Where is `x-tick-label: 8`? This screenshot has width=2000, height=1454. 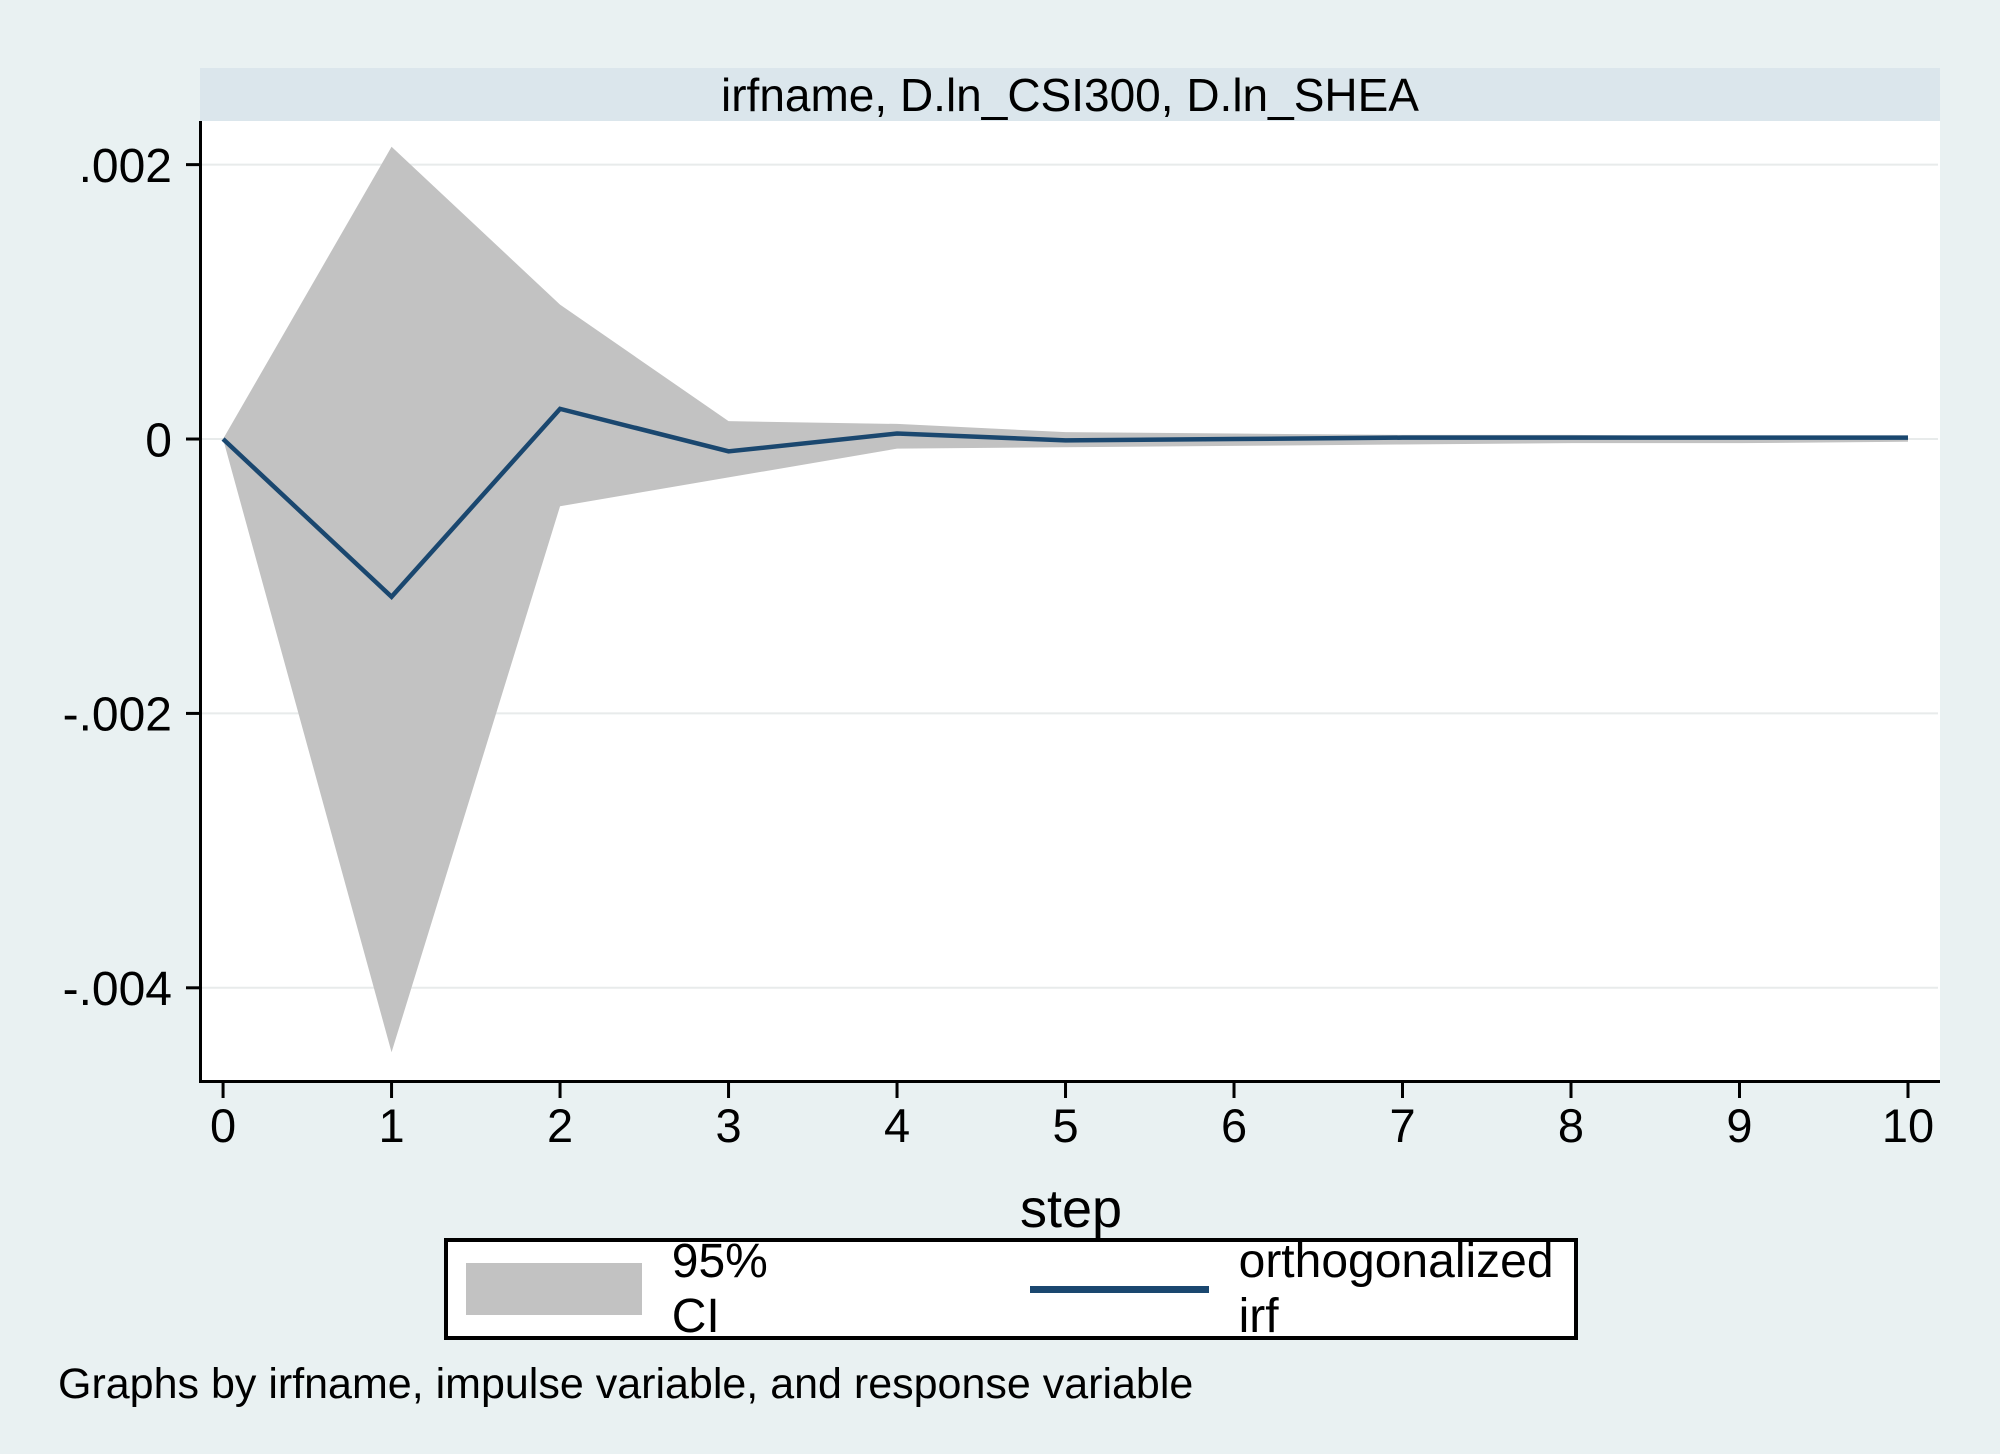
x-tick-label: 8 is located at coordinates (1571, 1125).